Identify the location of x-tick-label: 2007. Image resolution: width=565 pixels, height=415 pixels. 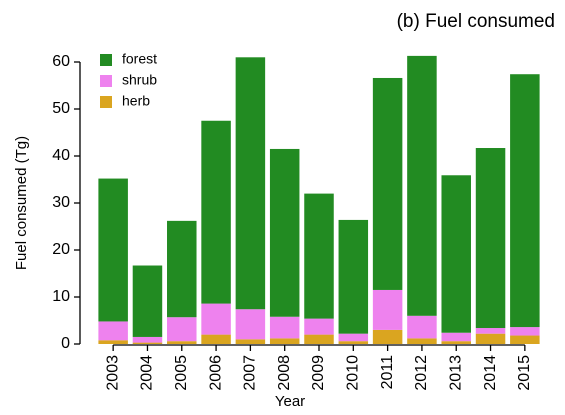
(250, 373).